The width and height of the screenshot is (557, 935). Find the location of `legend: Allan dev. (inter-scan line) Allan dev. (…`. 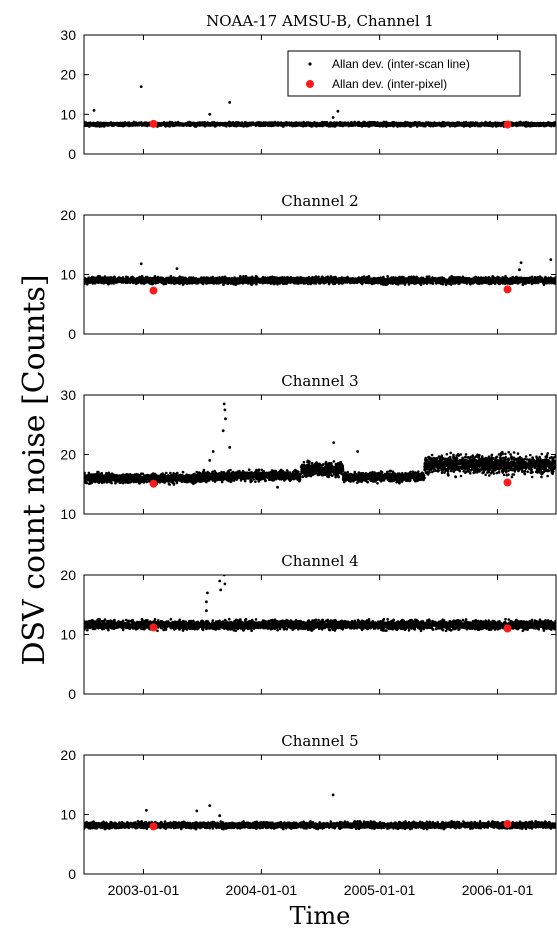

legend: Allan dev. (inter-scan line) Allan dev. (… is located at coordinates (404, 73).